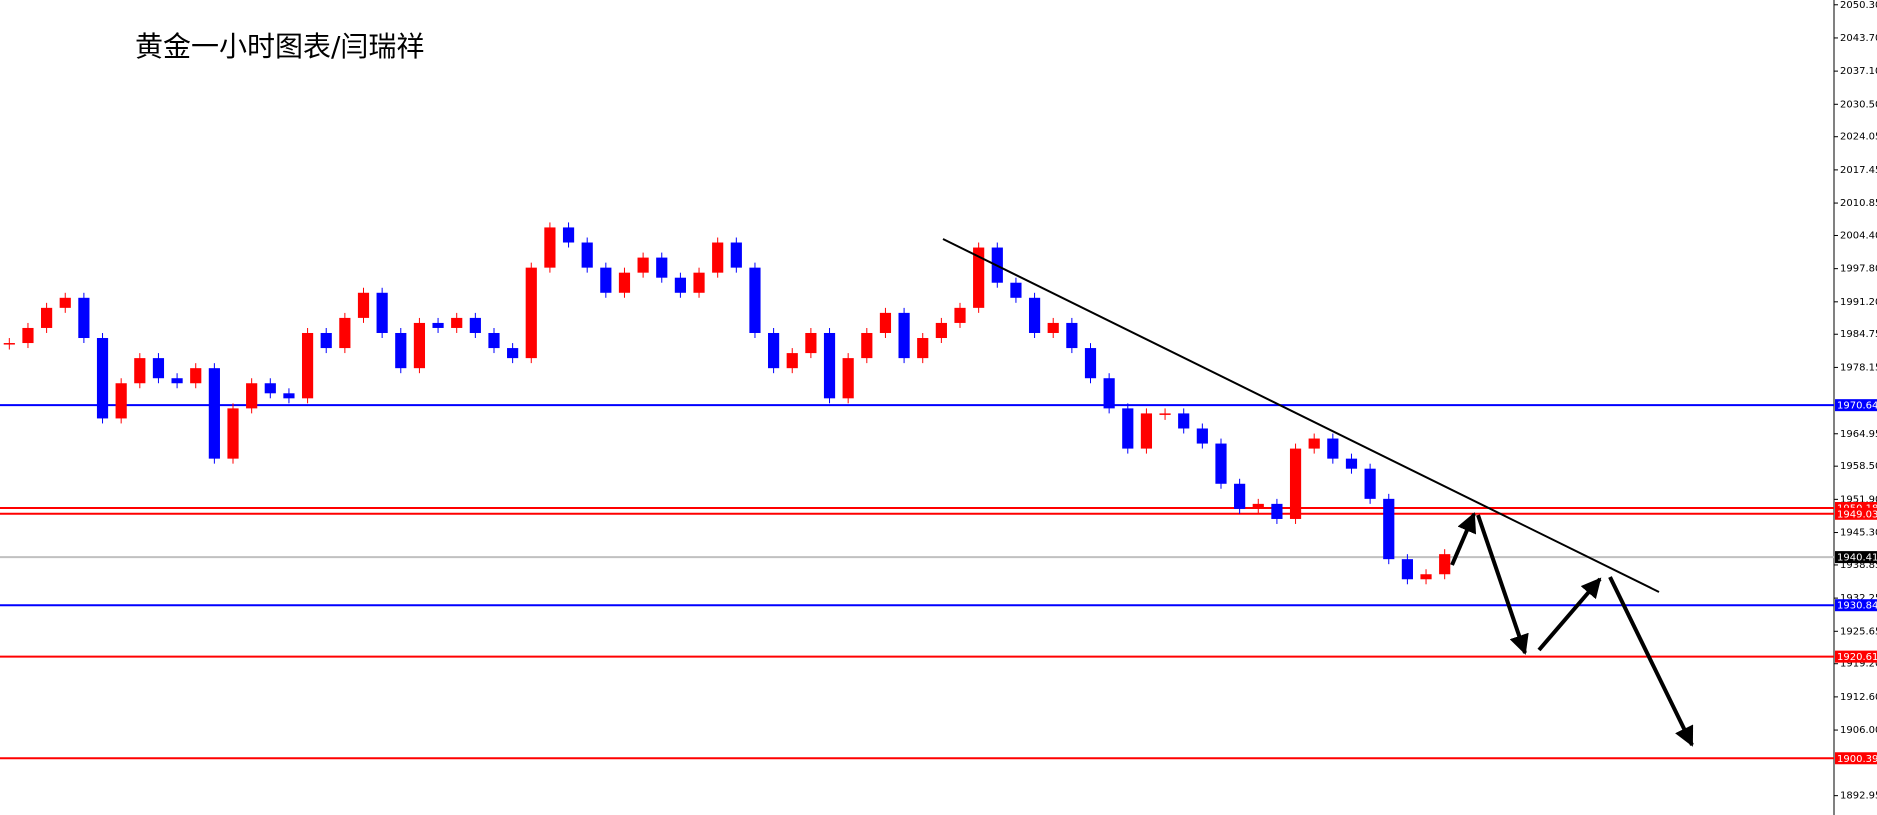 The height and width of the screenshot is (815, 1877). Describe the element at coordinates (1858, 697) in the screenshot. I see `y-tick-label: 1912.60` at that location.